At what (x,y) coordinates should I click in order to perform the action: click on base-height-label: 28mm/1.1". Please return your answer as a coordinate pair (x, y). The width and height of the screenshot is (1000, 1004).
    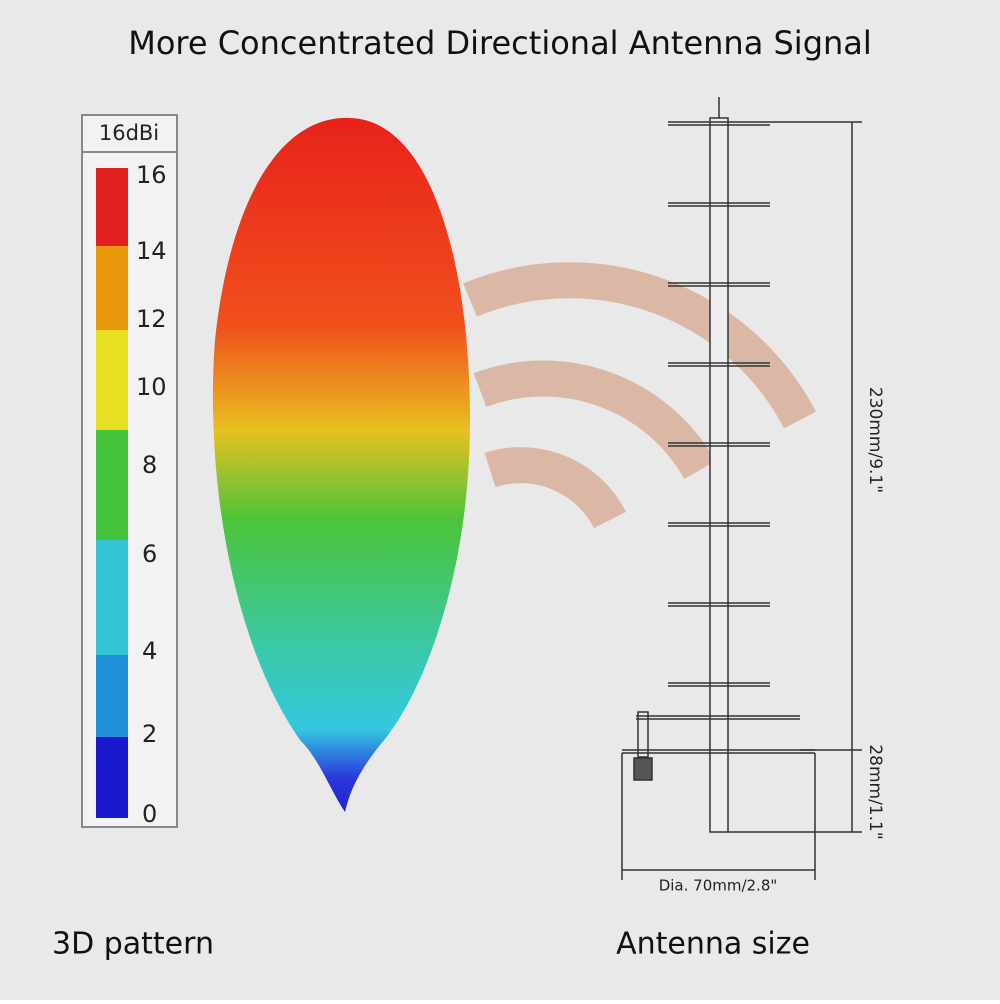
    Looking at the image, I should click on (875, 791).